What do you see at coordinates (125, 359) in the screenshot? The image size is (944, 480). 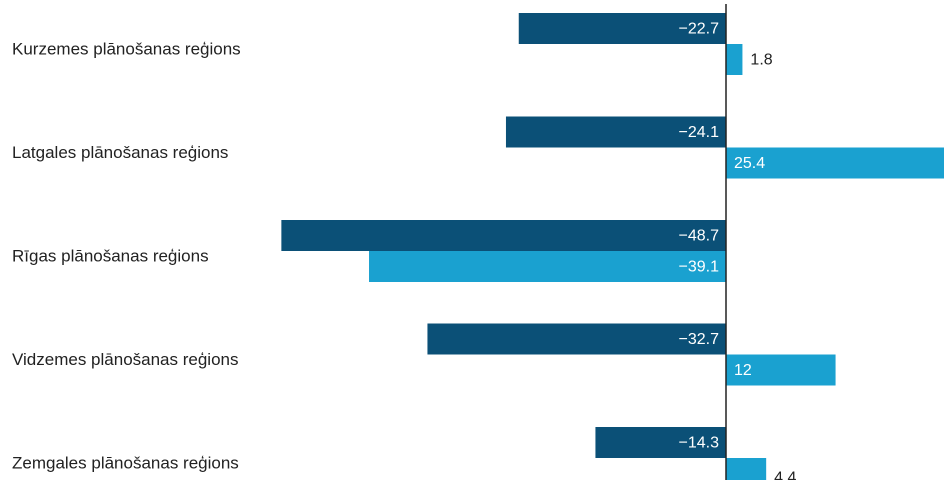 I see `category-label: Vidzemes plānošanas reģions` at bounding box center [125, 359].